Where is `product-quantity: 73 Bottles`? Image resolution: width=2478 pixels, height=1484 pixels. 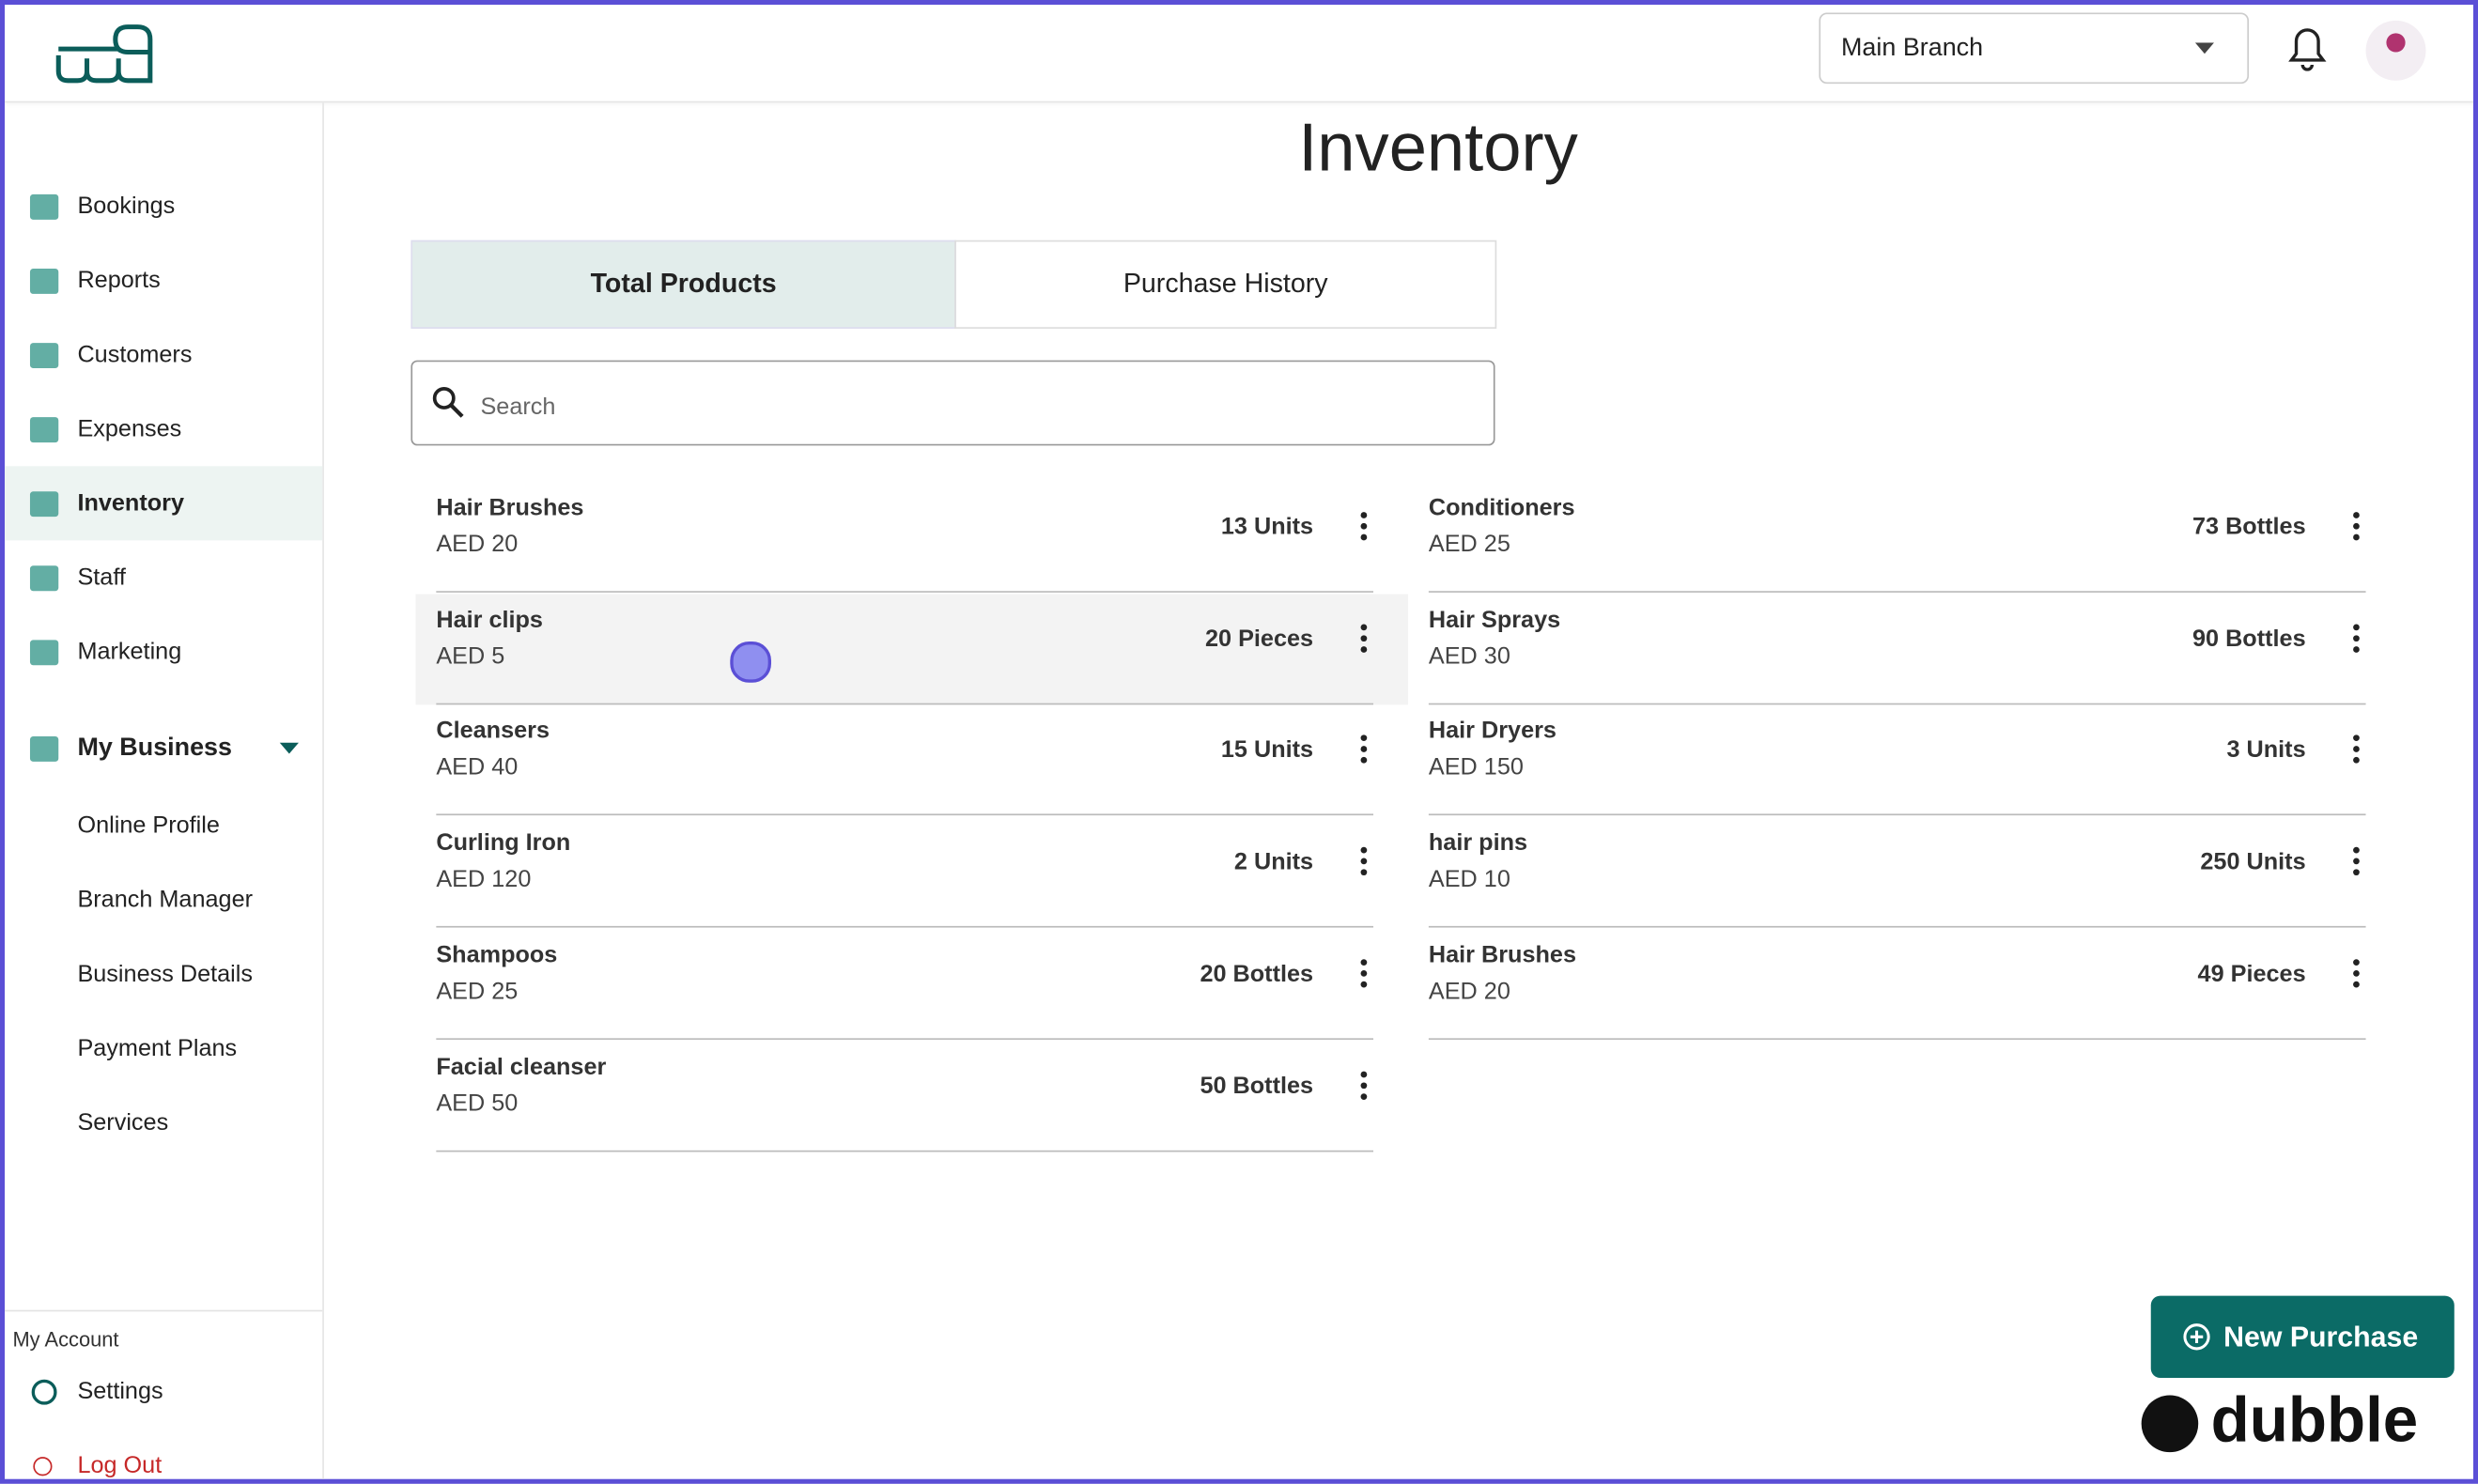
product-quantity: 73 Bottles is located at coordinates (2248, 527).